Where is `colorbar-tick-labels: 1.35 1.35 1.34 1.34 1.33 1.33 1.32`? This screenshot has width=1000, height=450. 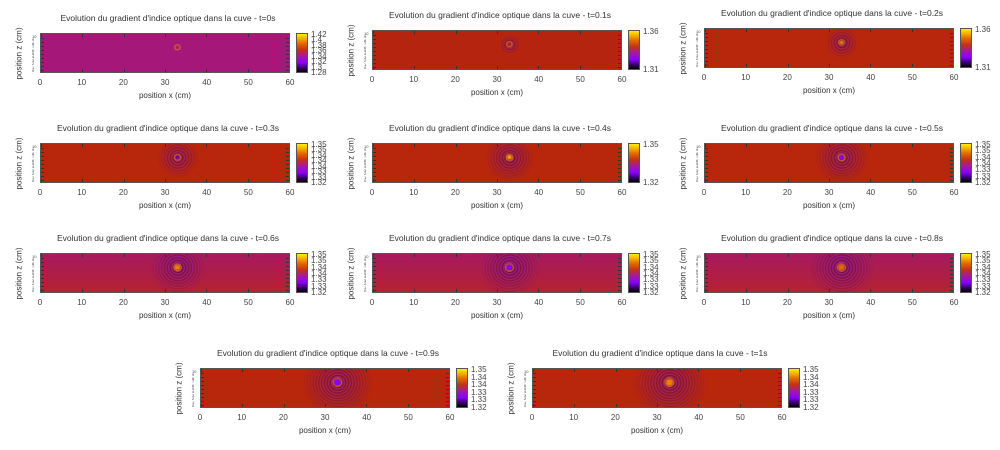 colorbar-tick-labels: 1.35 1.35 1.34 1.34 1.33 1.33 1.32 is located at coordinates (655, 274).